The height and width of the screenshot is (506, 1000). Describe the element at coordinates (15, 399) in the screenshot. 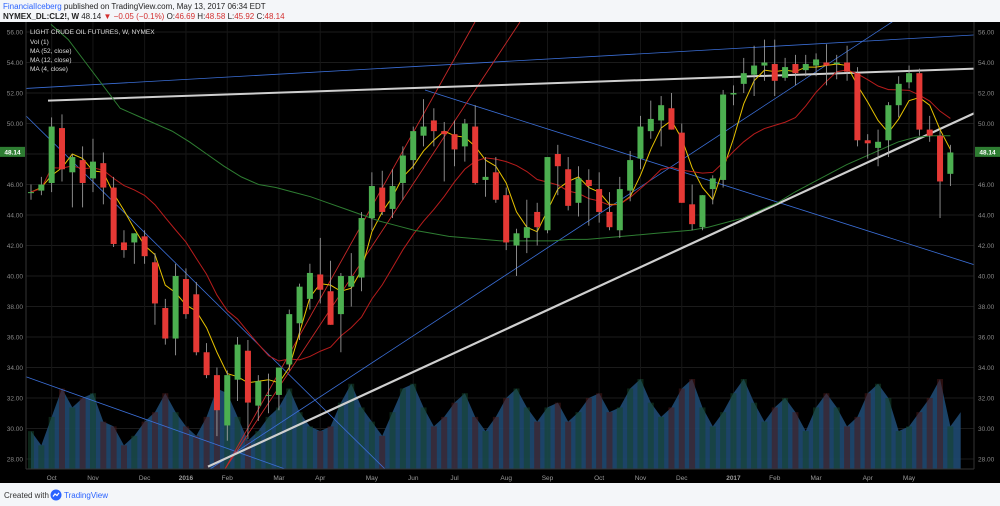

I see `y-tick-label-left: 32.00` at that location.